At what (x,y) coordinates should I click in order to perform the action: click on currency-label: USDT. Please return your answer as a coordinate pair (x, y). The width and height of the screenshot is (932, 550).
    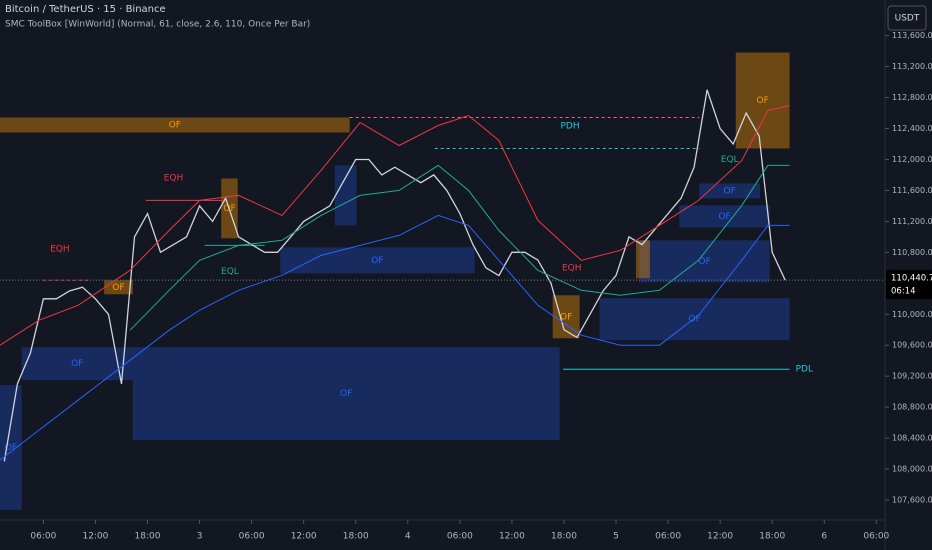
    Looking at the image, I should click on (907, 19).